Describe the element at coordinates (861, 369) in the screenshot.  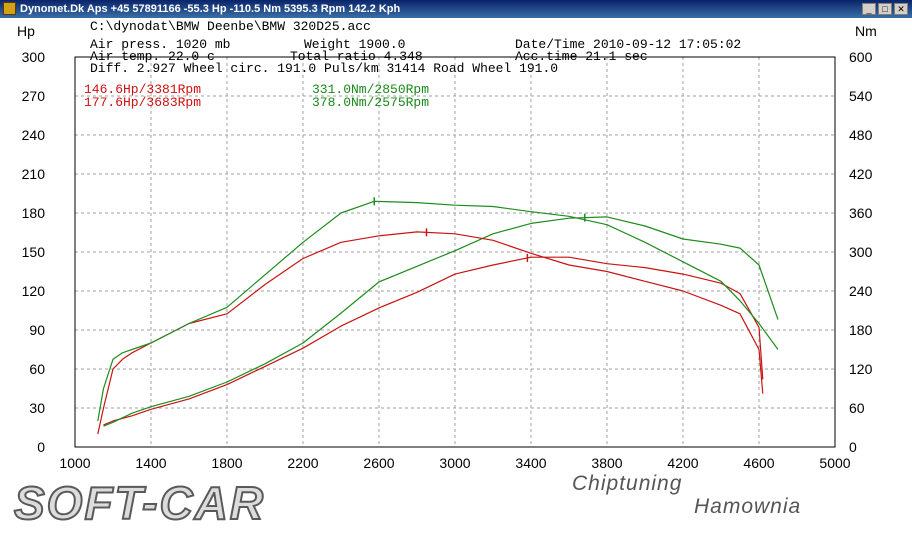
I see `y-right-tick-label: 120` at that location.